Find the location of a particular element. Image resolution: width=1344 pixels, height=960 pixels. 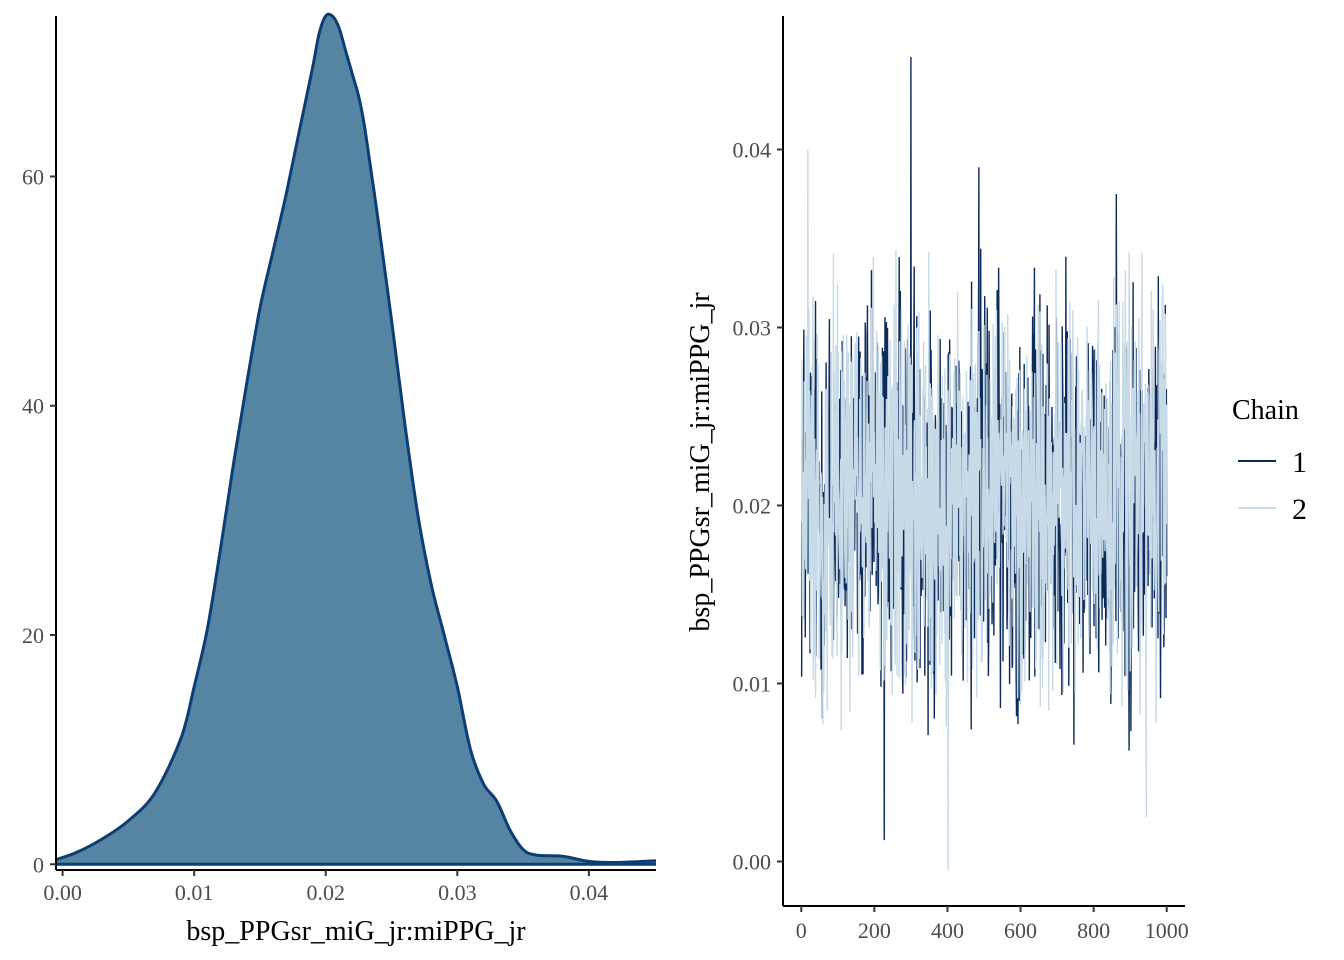

trace-x-tick-label: 1000 is located at coordinates (1167, 930).